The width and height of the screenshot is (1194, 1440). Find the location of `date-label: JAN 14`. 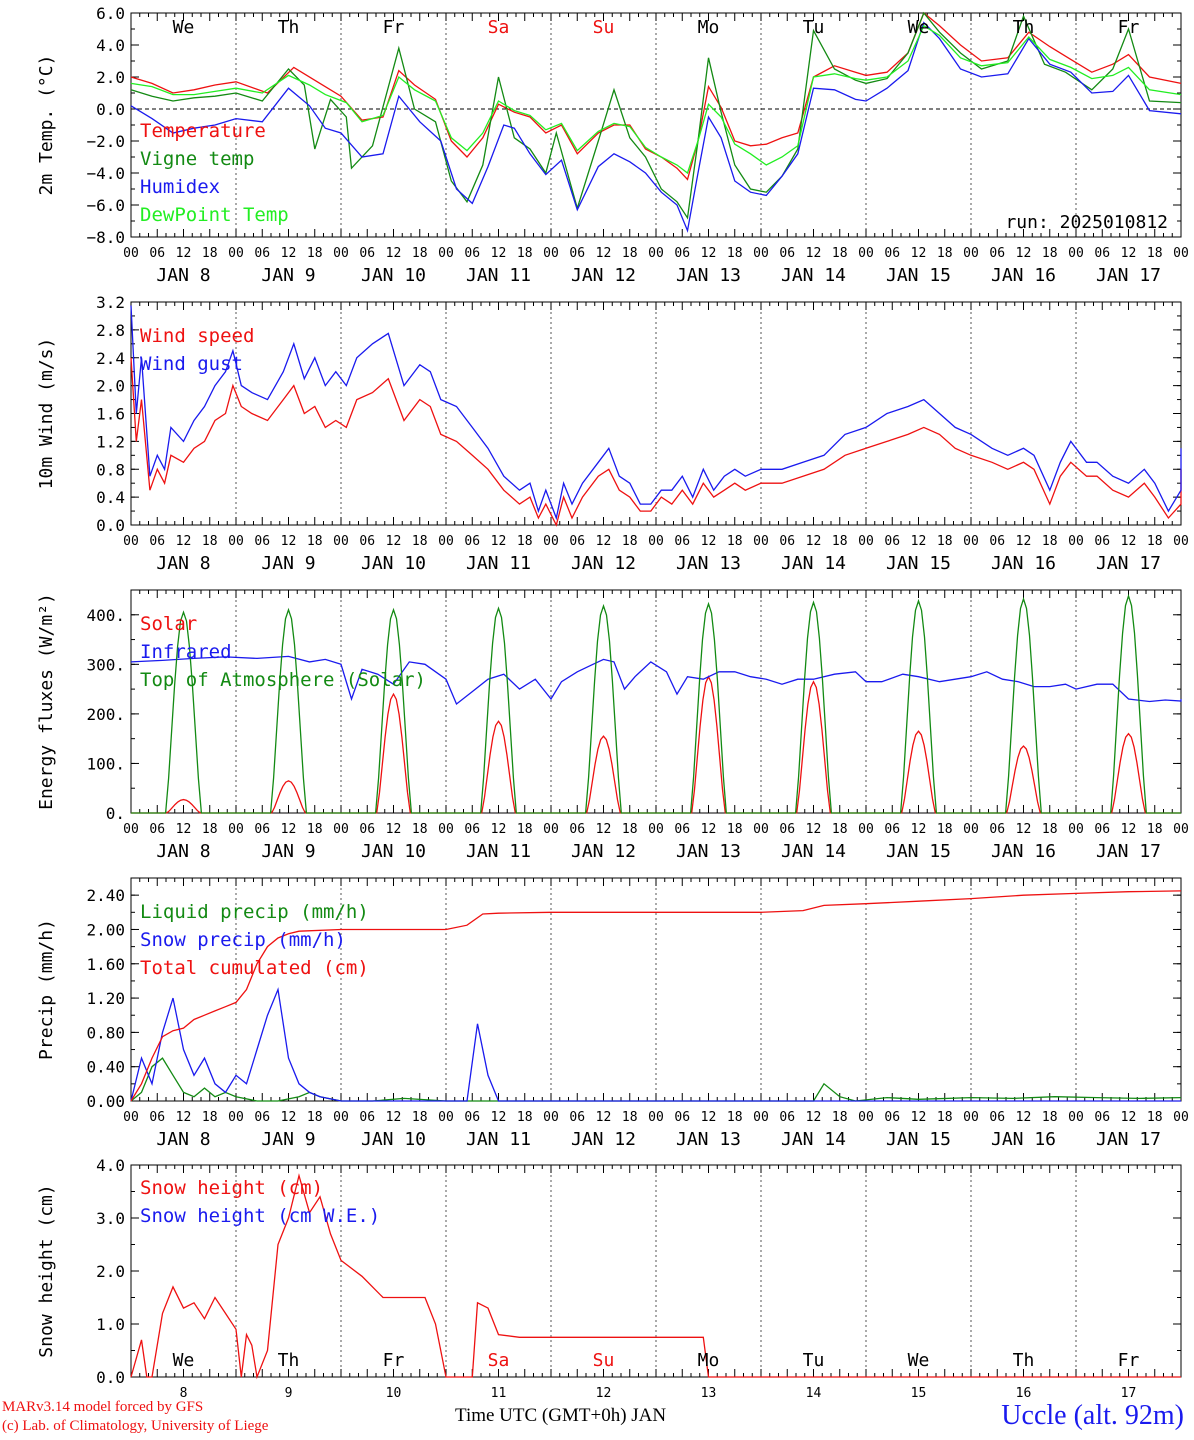

date-label: JAN 14 is located at coordinates (813, 275).